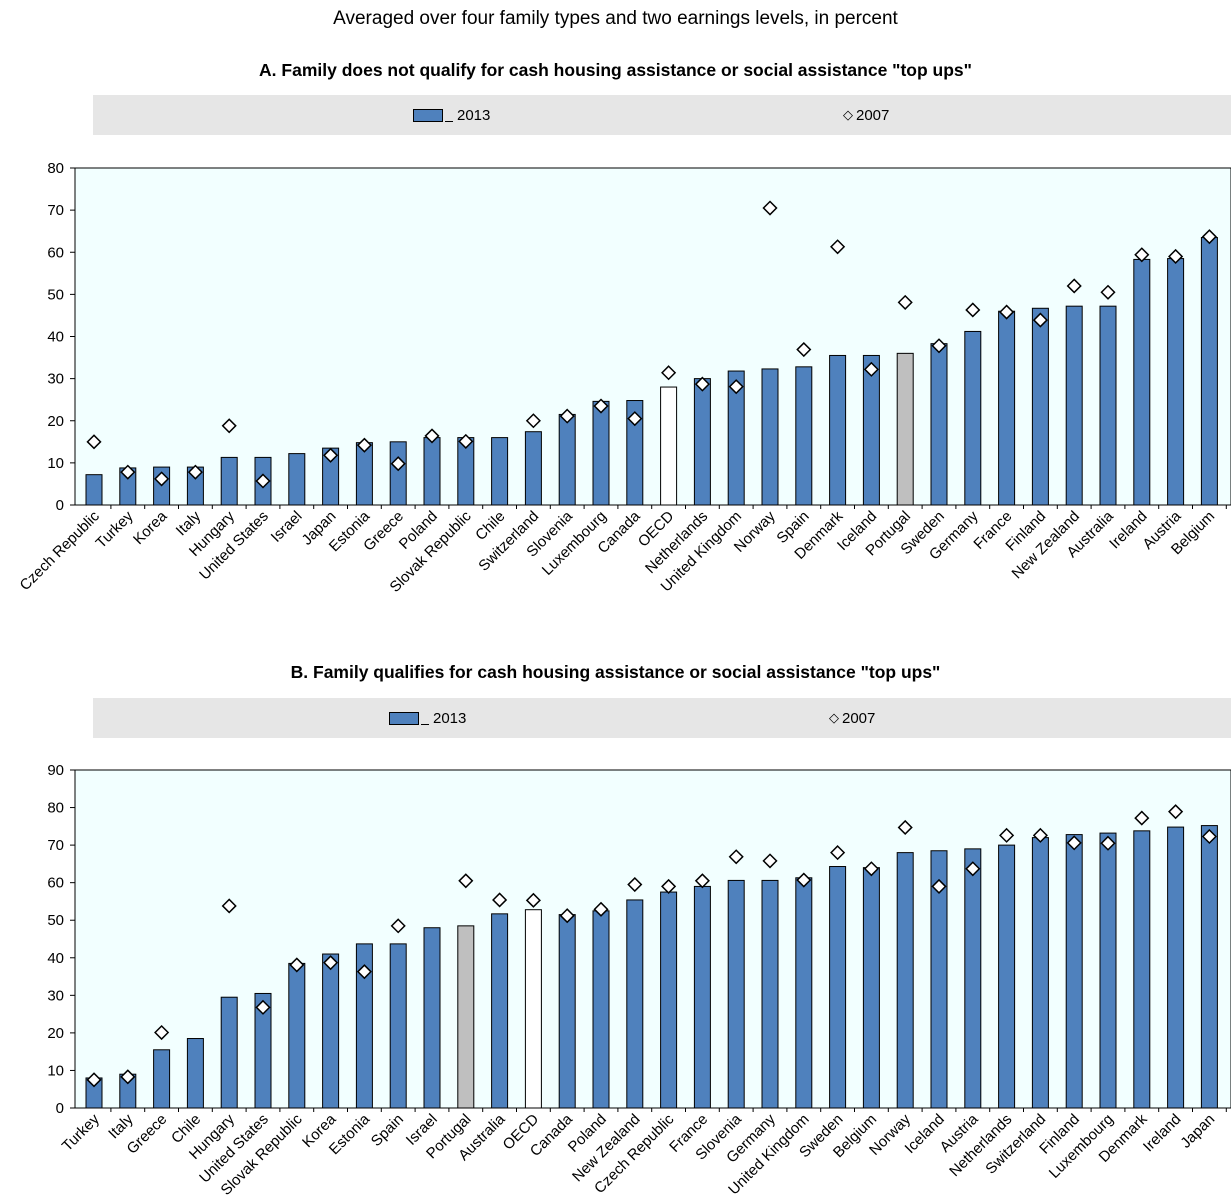 Image resolution: width=1231 pixels, height=1202 pixels. Describe the element at coordinates (939, 886) in the screenshot. I see `marker-2007-iceland` at that location.